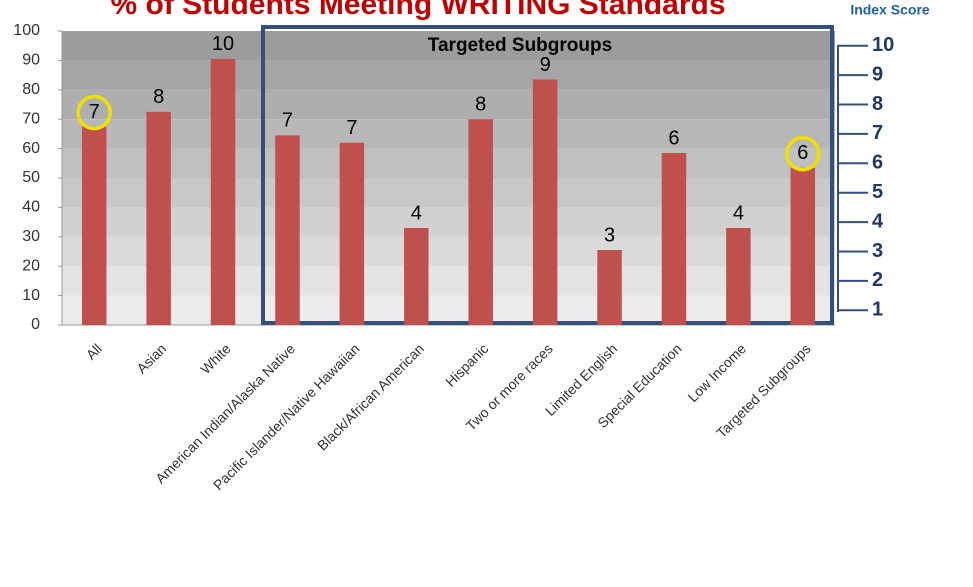 Image resolution: width=973 pixels, height=587 pixels. Describe the element at coordinates (883, 45) in the screenshot. I see `y2-tick-label: 10` at that location.